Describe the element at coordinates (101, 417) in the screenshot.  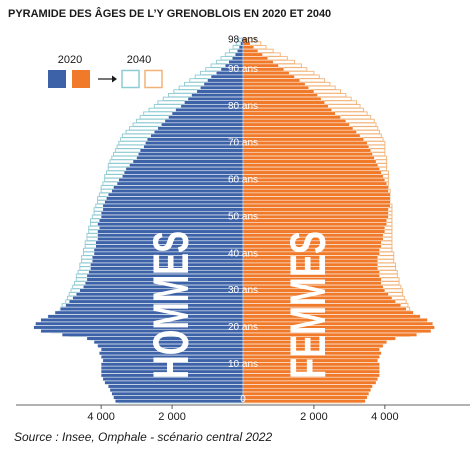
I see `x-tick-label: 4 000` at that location.